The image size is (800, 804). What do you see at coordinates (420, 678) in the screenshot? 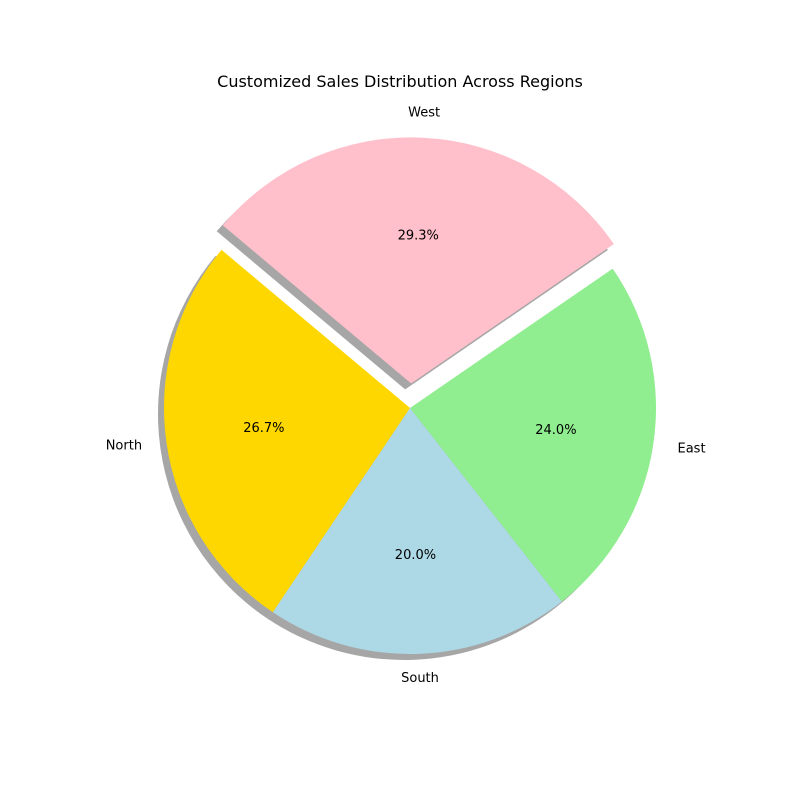
I see `slice-label-south: South` at bounding box center [420, 678].